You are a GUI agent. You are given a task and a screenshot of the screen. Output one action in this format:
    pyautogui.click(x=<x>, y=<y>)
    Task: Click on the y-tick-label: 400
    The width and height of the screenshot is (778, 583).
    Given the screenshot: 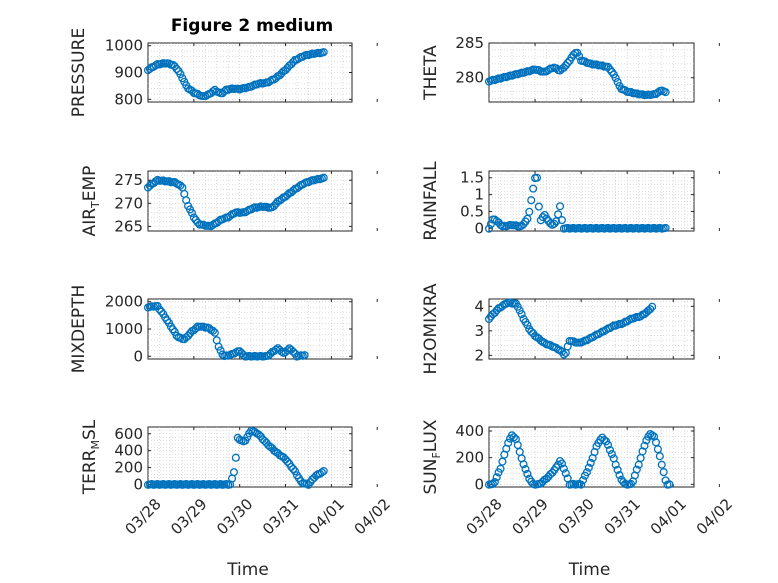 What is the action you would take?
    pyautogui.click(x=469, y=431)
    